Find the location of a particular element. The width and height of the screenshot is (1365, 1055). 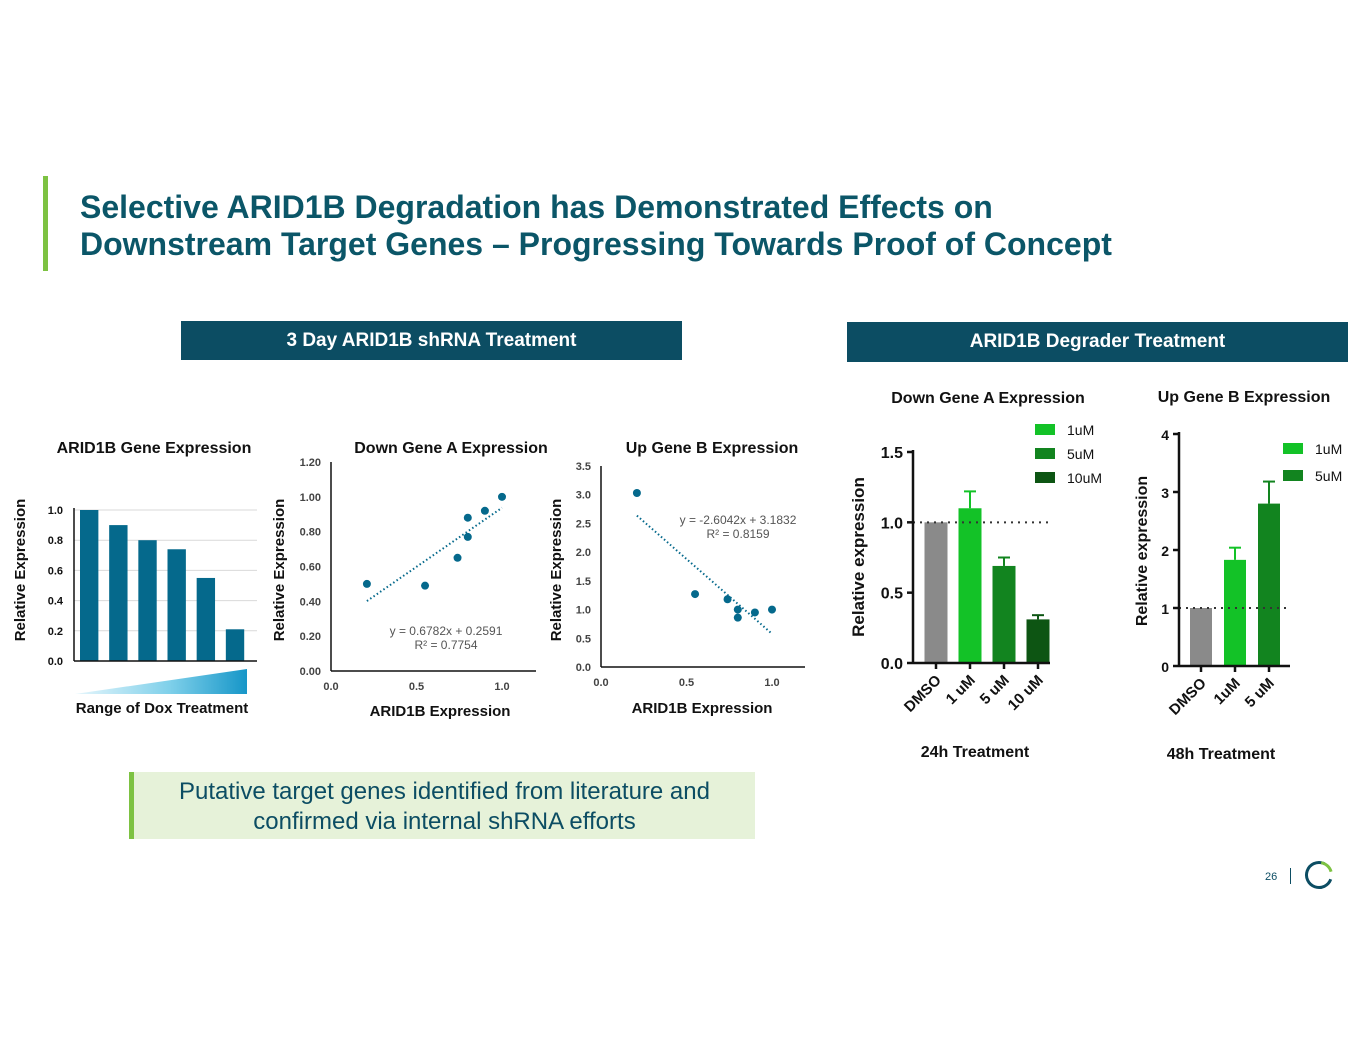

y-tick-label: 3 is located at coordinates (1165, 493).